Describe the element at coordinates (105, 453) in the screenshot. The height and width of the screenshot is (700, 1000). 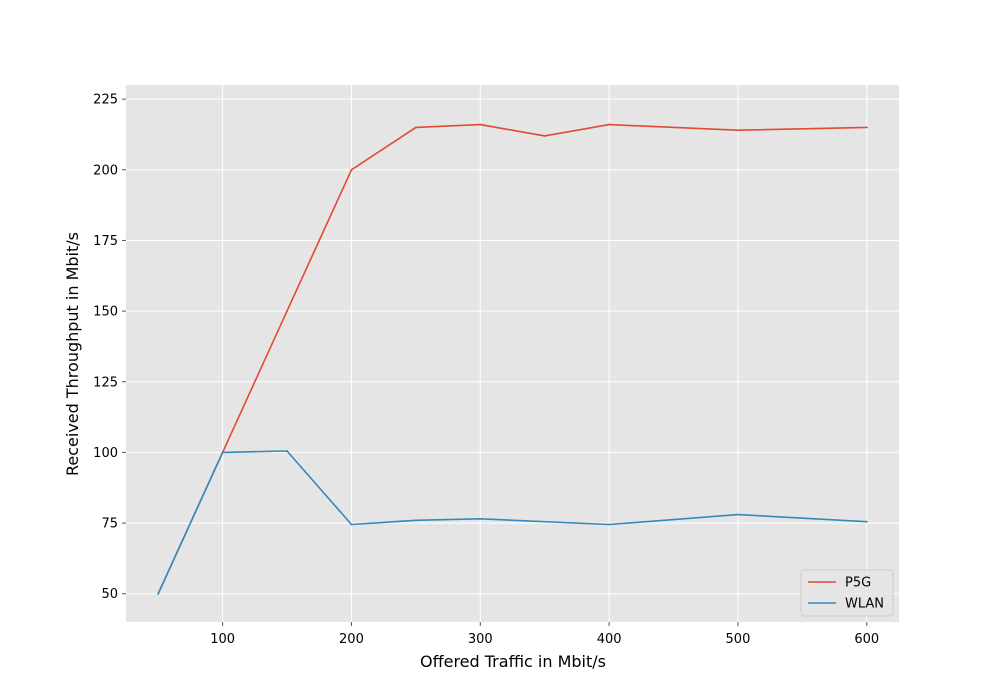
I see `y-tick-label: 100` at that location.